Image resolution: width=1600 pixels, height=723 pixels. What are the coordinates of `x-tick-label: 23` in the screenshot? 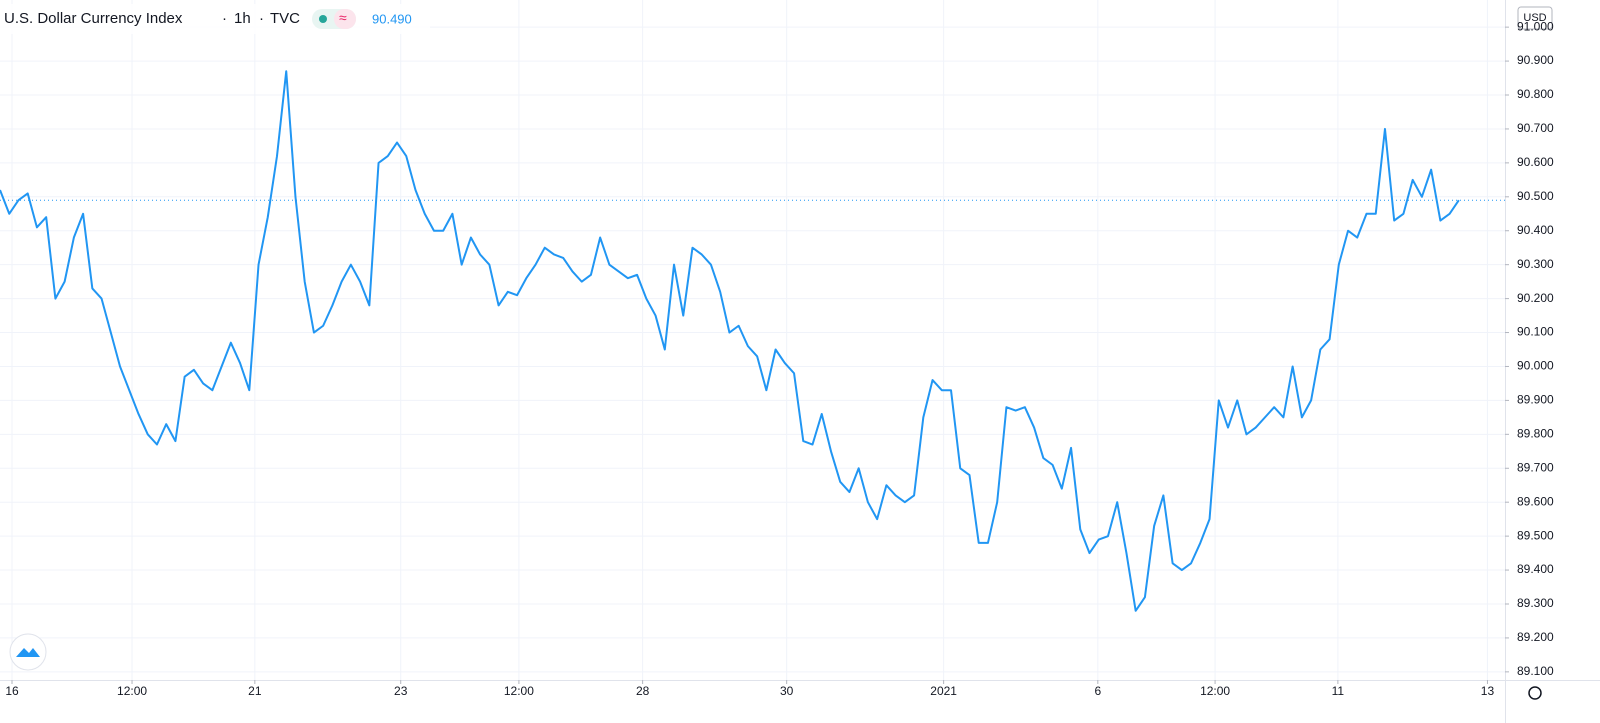 It's located at (401, 691).